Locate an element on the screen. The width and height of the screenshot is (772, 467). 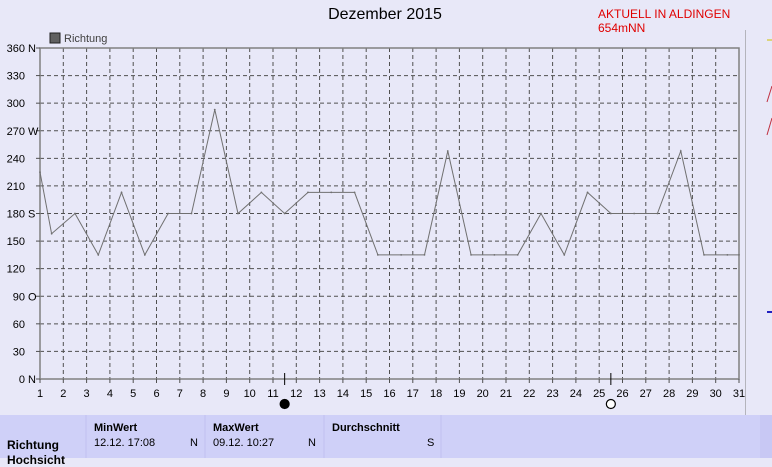
x-tick-label: 8 is located at coordinates (203, 394).